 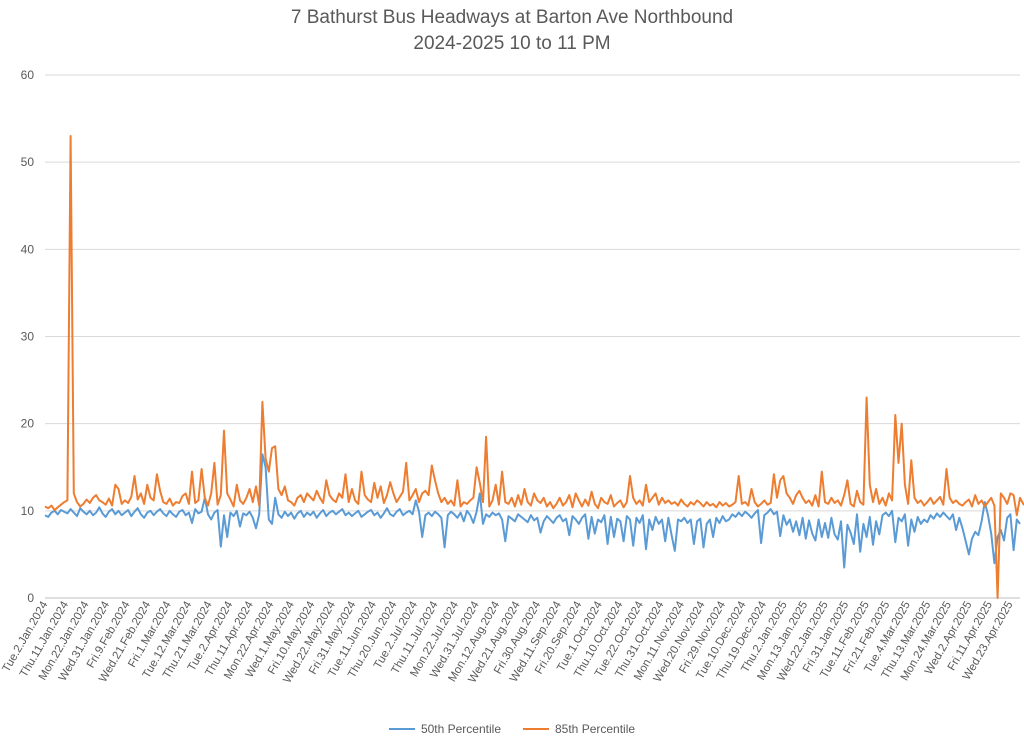 I want to click on y-tick-label-10: 10, so click(x=28, y=511).